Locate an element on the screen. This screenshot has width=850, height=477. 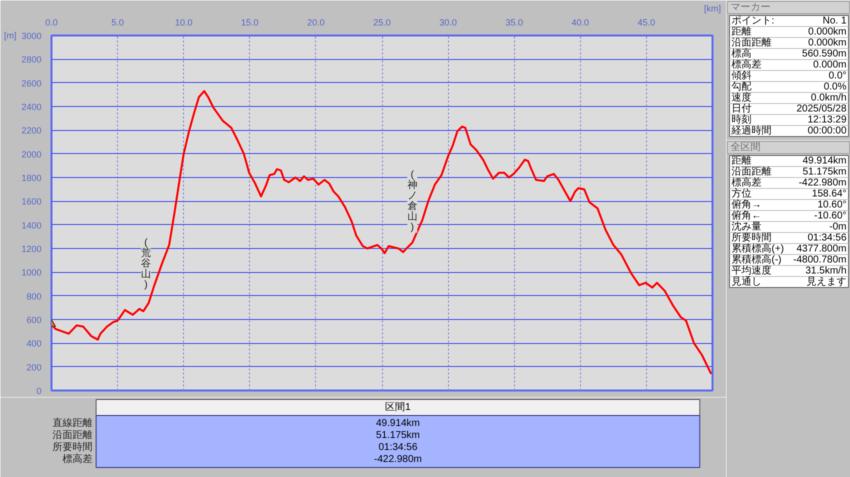
x-tick-label: 25.0 is located at coordinates (382, 23).